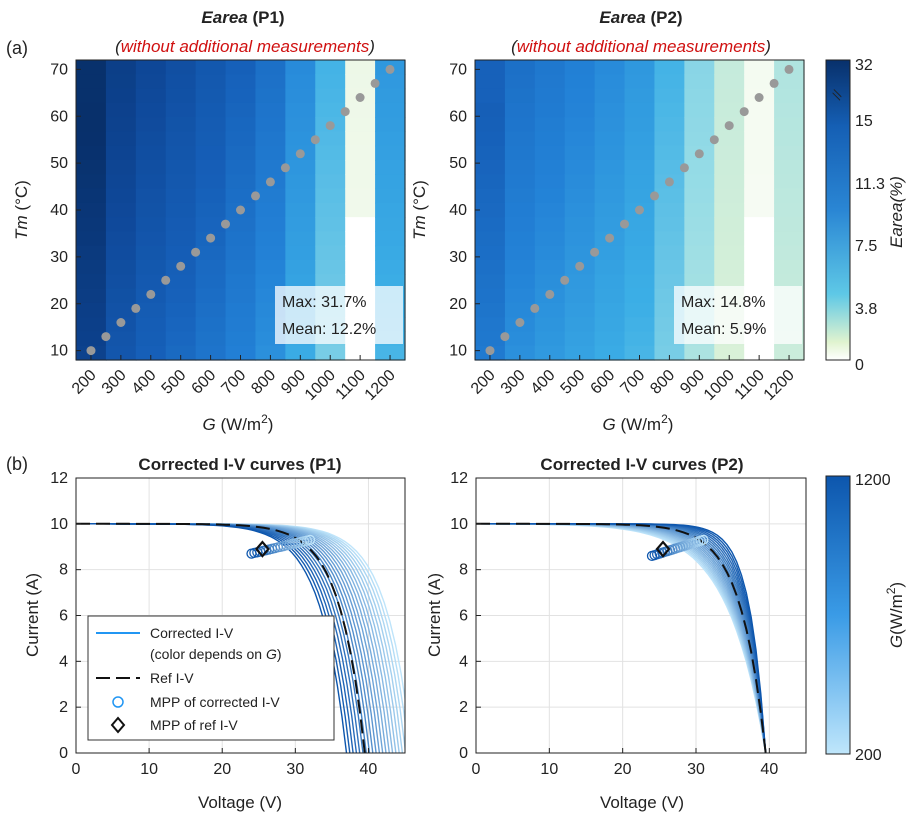 The width and height of the screenshot is (921, 816). Describe the element at coordinates (245, 46) in the screenshot. I see `heatmap-1-subtitle-line: (without additional measurements)` at that location.